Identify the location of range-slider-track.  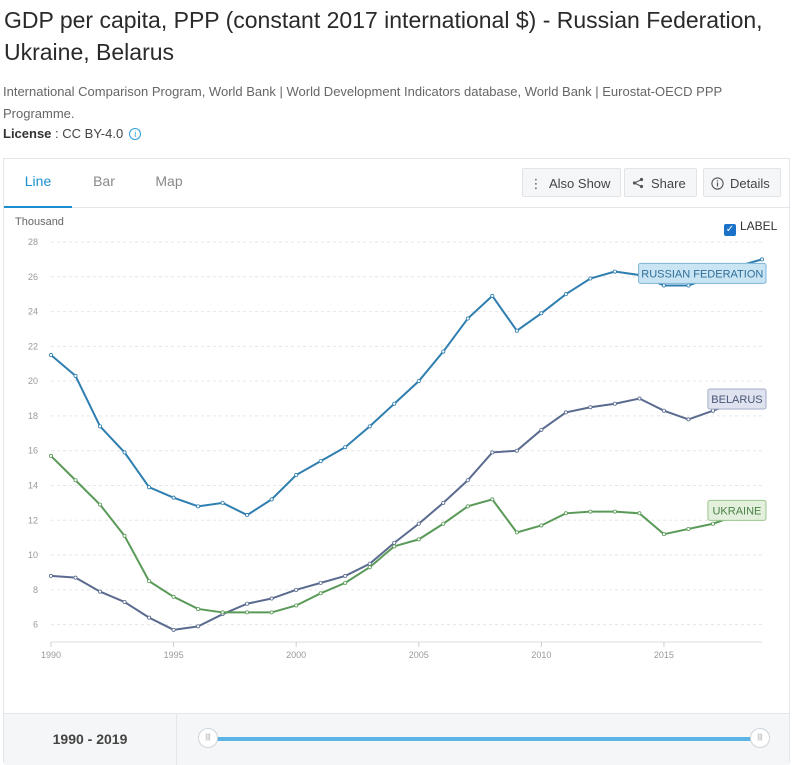
(486, 739).